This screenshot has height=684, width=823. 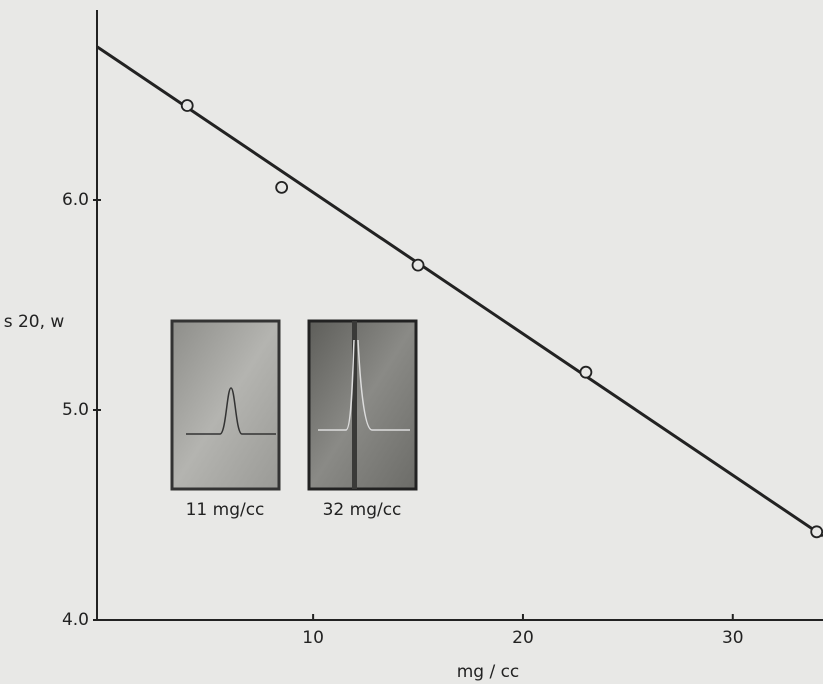 What do you see at coordinates (75, 410) in the screenshot?
I see `y-tick-label: 5.0` at bounding box center [75, 410].